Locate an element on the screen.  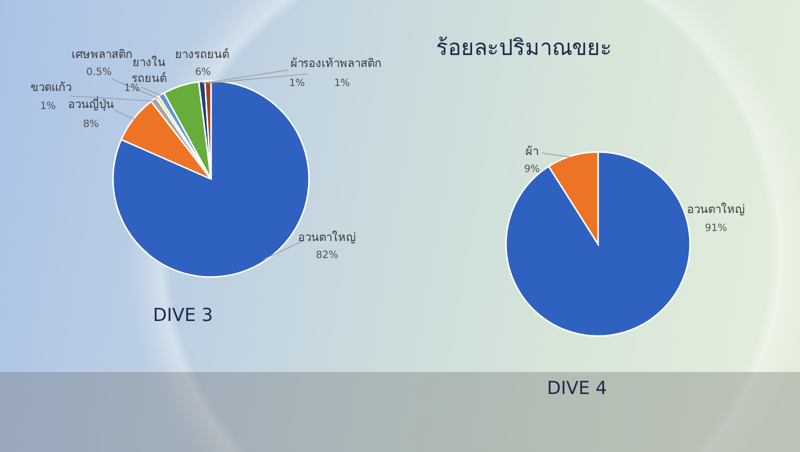
data-label: 91% is located at coordinates (716, 228).